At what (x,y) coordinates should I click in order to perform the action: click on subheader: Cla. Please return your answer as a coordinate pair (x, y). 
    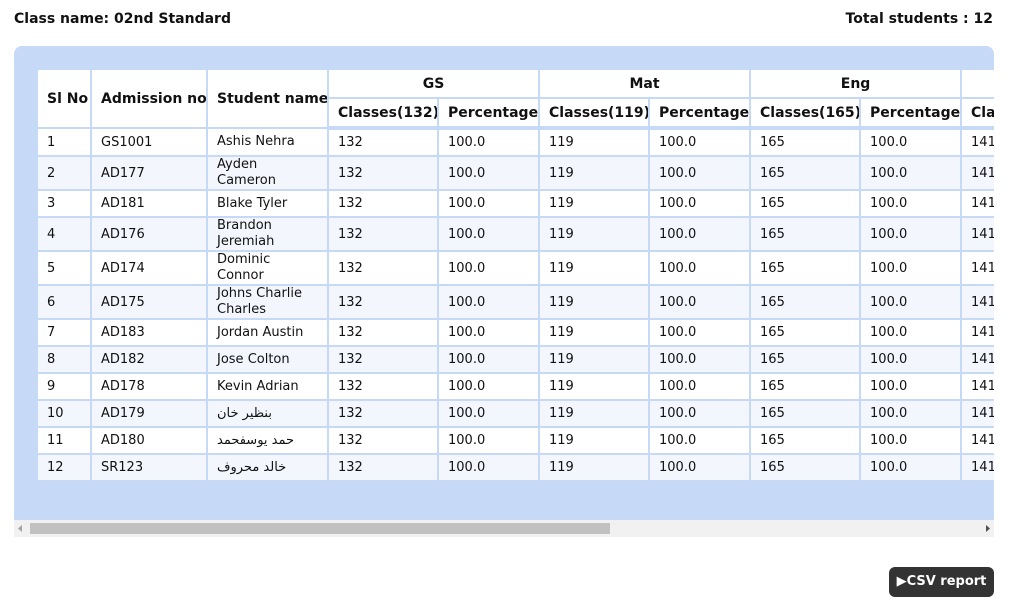
    Looking at the image, I should click on (977, 113).